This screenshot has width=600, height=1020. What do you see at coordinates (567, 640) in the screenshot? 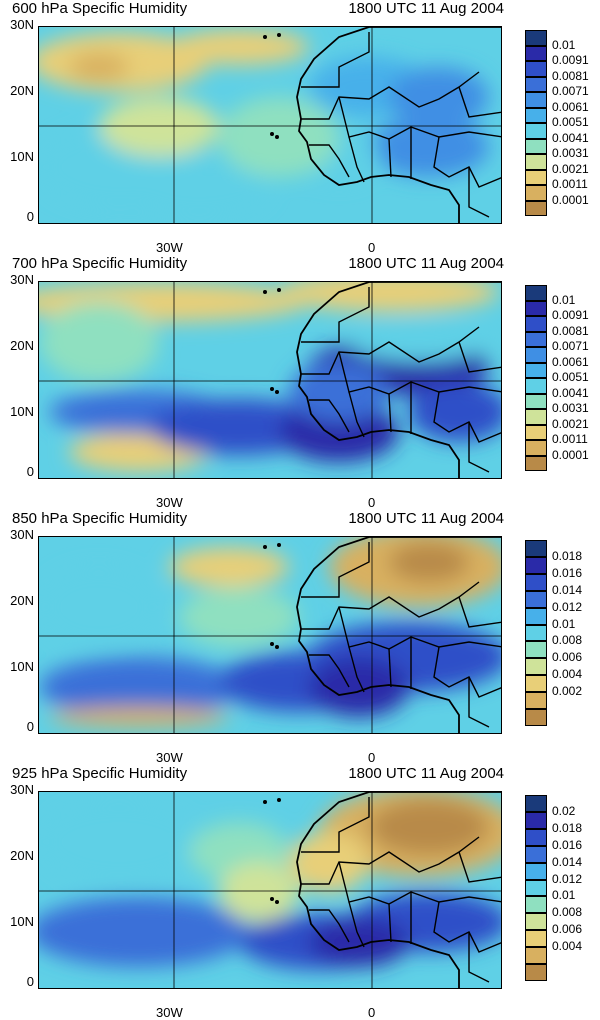
I see `colorbar-label: 0.008` at bounding box center [567, 640].